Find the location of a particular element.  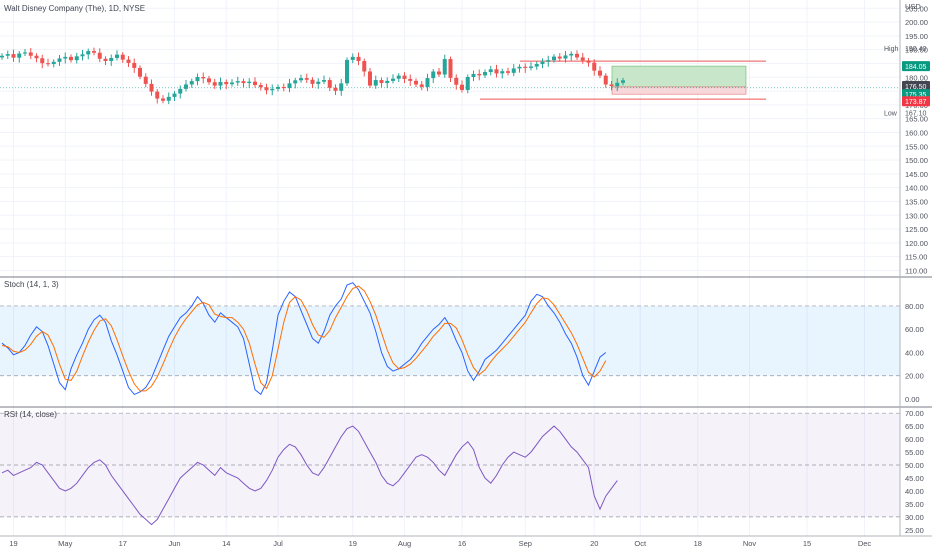

price-tag-bg is located at coordinates (916, 101).